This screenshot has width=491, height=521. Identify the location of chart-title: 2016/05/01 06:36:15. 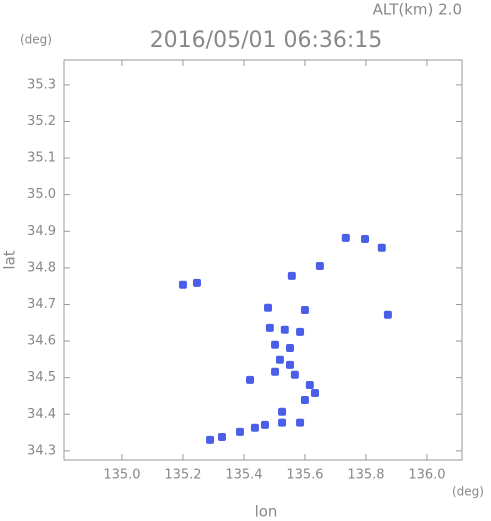
(266, 40).